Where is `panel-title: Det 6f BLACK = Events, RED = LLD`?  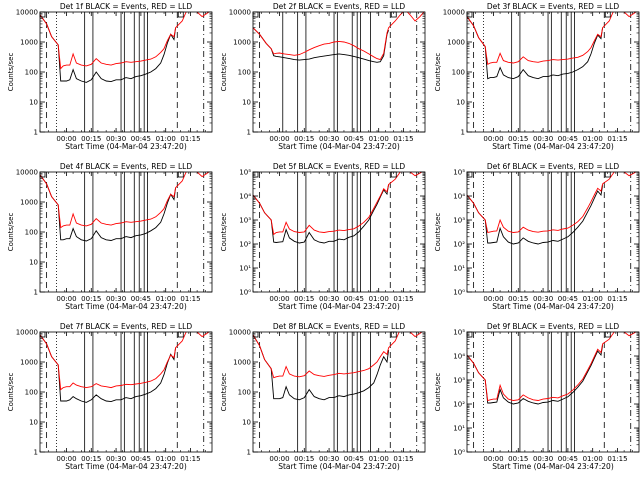
panel-title: Det 6f BLACK = Events, RED = LLD is located at coordinates (553, 166).